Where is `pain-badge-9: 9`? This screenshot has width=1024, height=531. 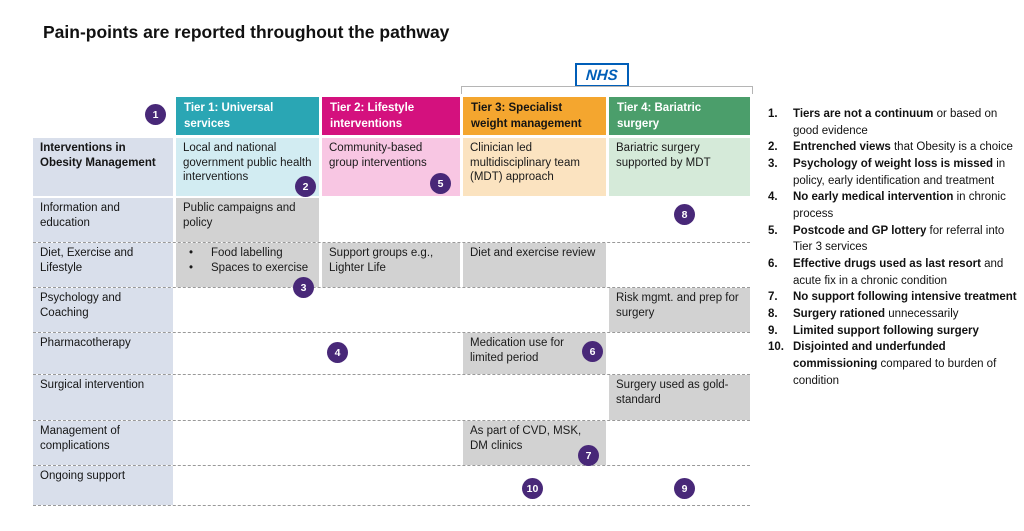 pain-badge-9: 9 is located at coordinates (684, 488).